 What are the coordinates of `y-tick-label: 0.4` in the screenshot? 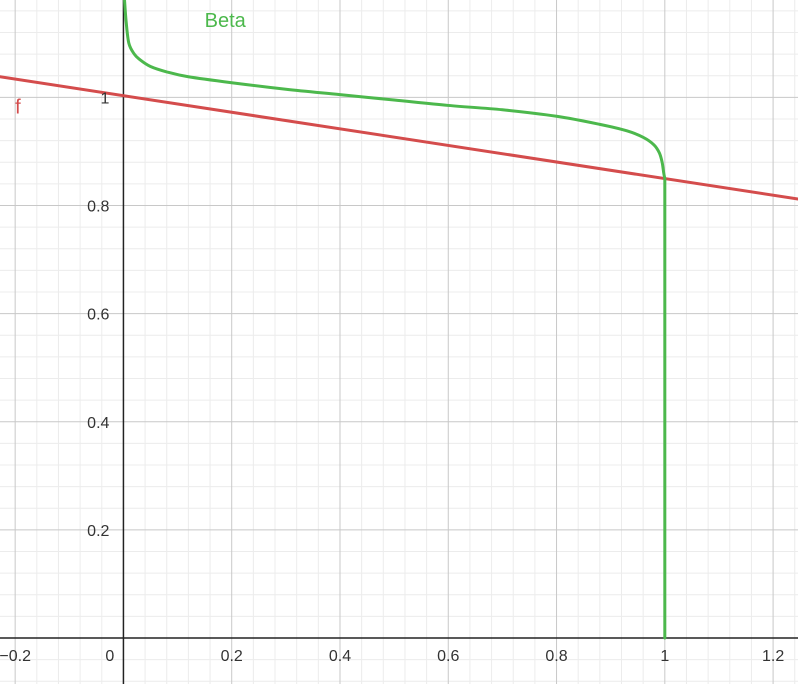 It's located at (98, 423).